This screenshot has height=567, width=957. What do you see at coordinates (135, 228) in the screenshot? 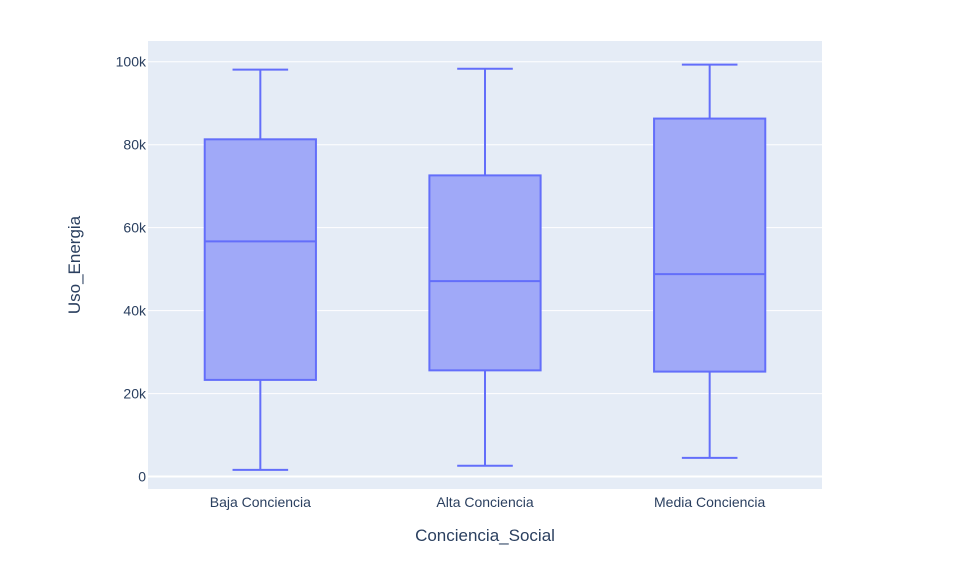
I see `y-tick-label: 60k` at bounding box center [135, 228].